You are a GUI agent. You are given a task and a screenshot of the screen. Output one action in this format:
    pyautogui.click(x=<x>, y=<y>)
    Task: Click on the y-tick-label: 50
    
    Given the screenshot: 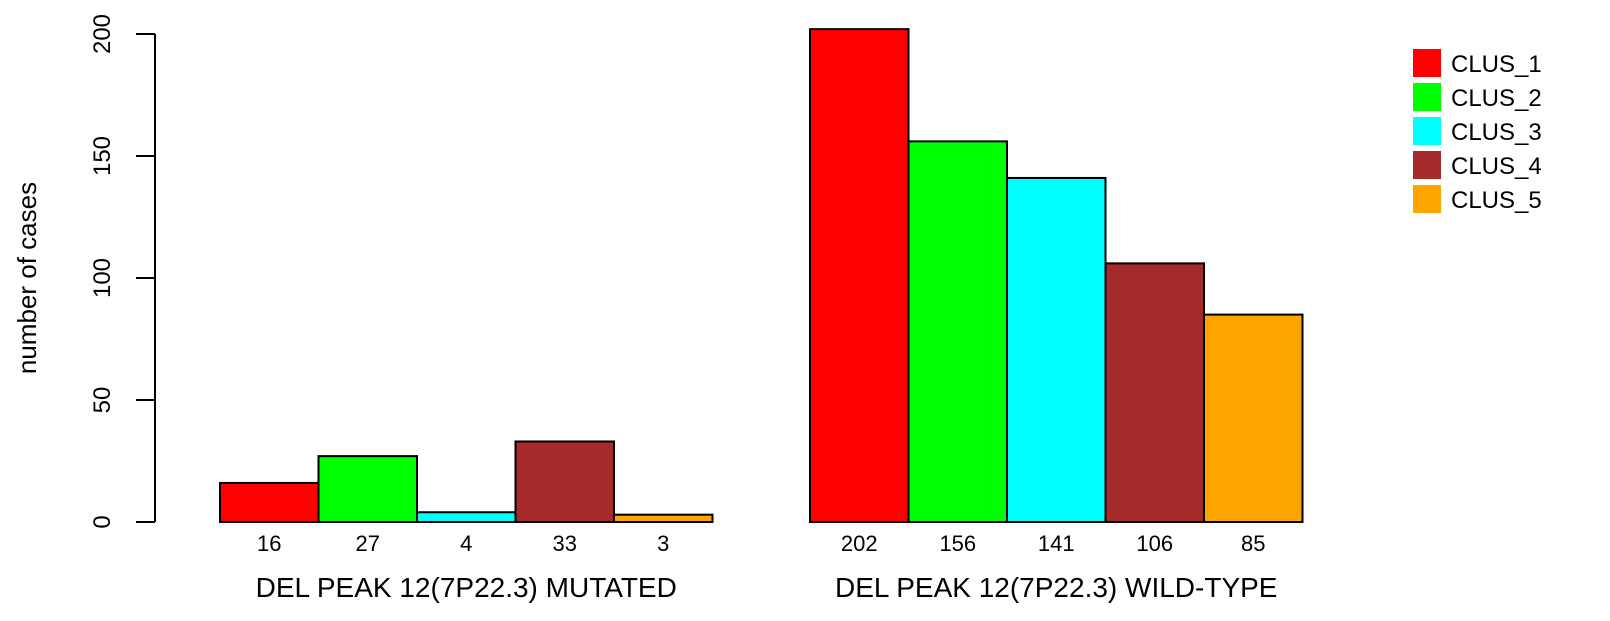 What is the action you would take?
    pyautogui.click(x=102, y=400)
    